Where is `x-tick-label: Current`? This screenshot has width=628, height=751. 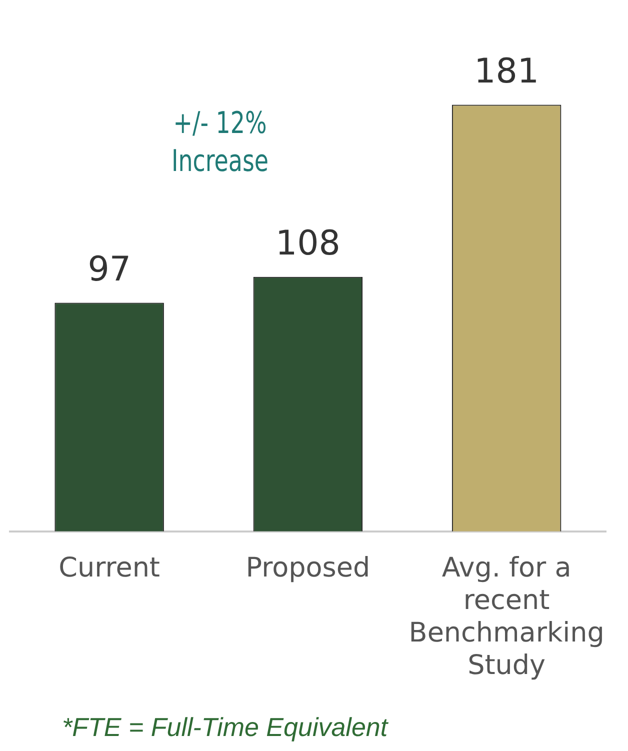
x-tick-label: Current is located at coordinates (109, 568).